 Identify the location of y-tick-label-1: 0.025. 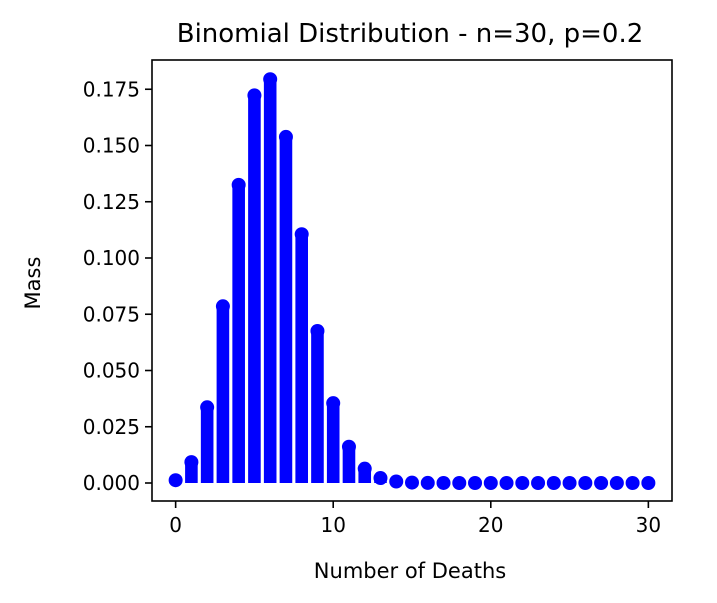
(111, 427).